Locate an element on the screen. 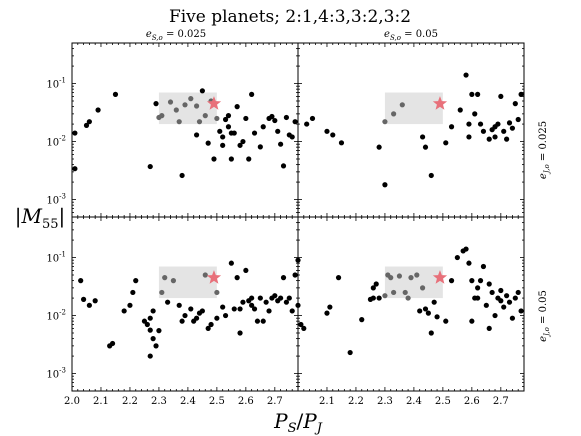 The image size is (581, 436). x-tick-label: 2.2 is located at coordinates (356, 401).